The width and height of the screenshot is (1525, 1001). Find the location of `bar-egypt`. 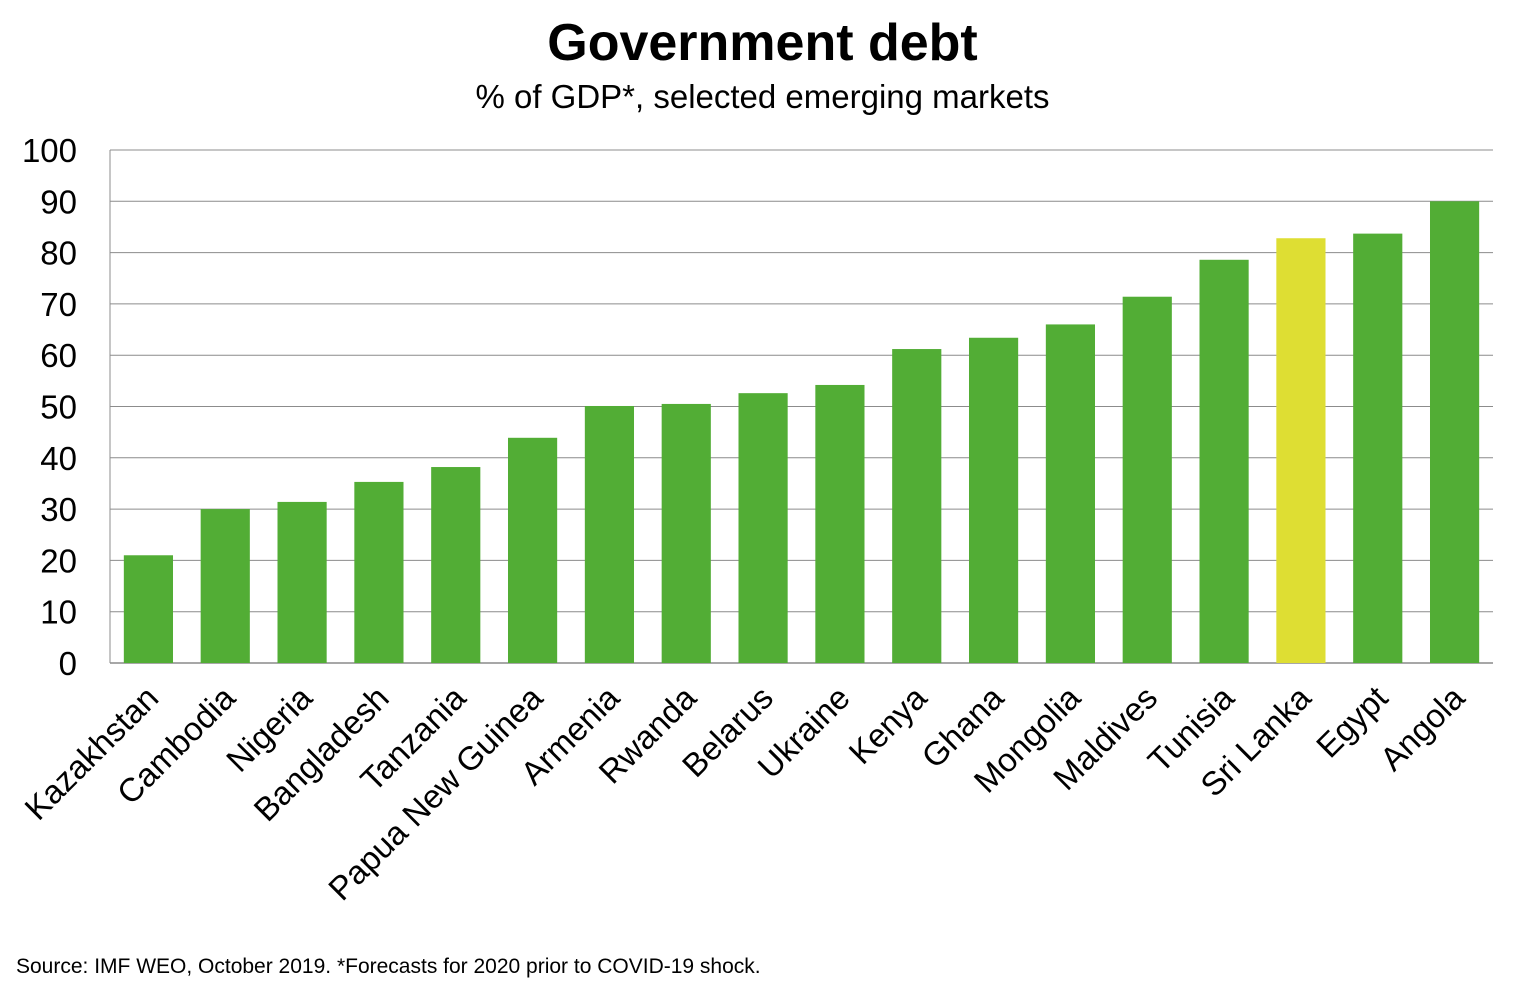

bar-egypt is located at coordinates (1378, 448).